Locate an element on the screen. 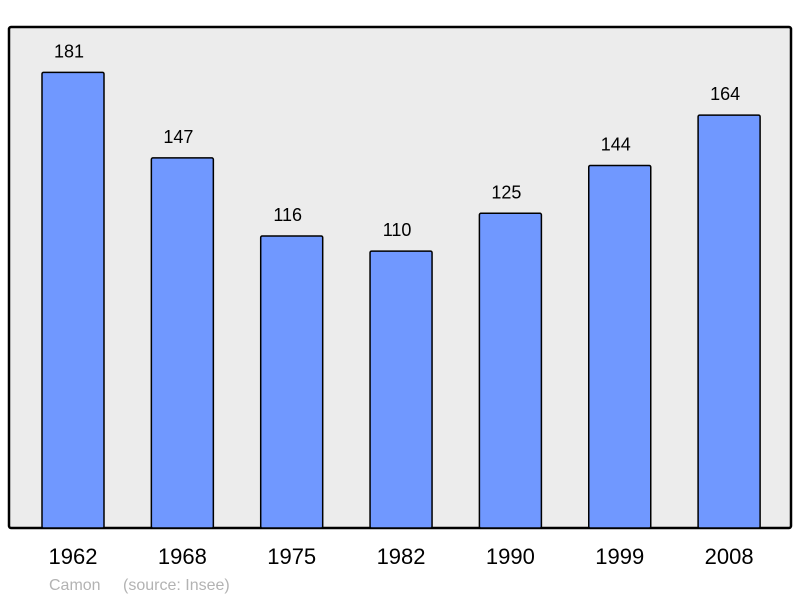  bar-1962 is located at coordinates (73, 300).